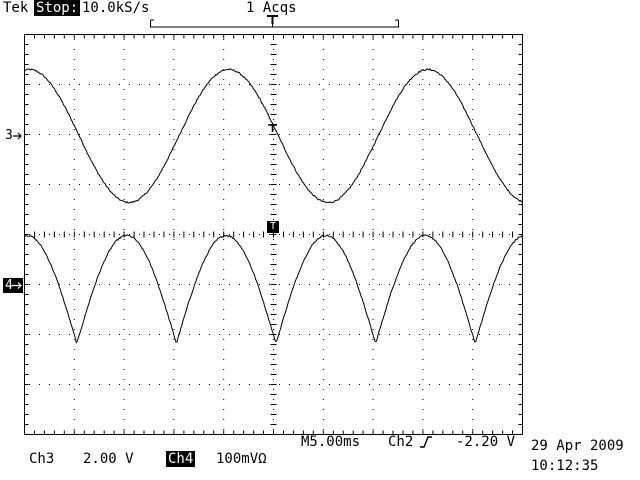 The image size is (640, 480). What do you see at coordinates (565, 466) in the screenshot?
I see `time-readout: 10:12:35` at bounding box center [565, 466].